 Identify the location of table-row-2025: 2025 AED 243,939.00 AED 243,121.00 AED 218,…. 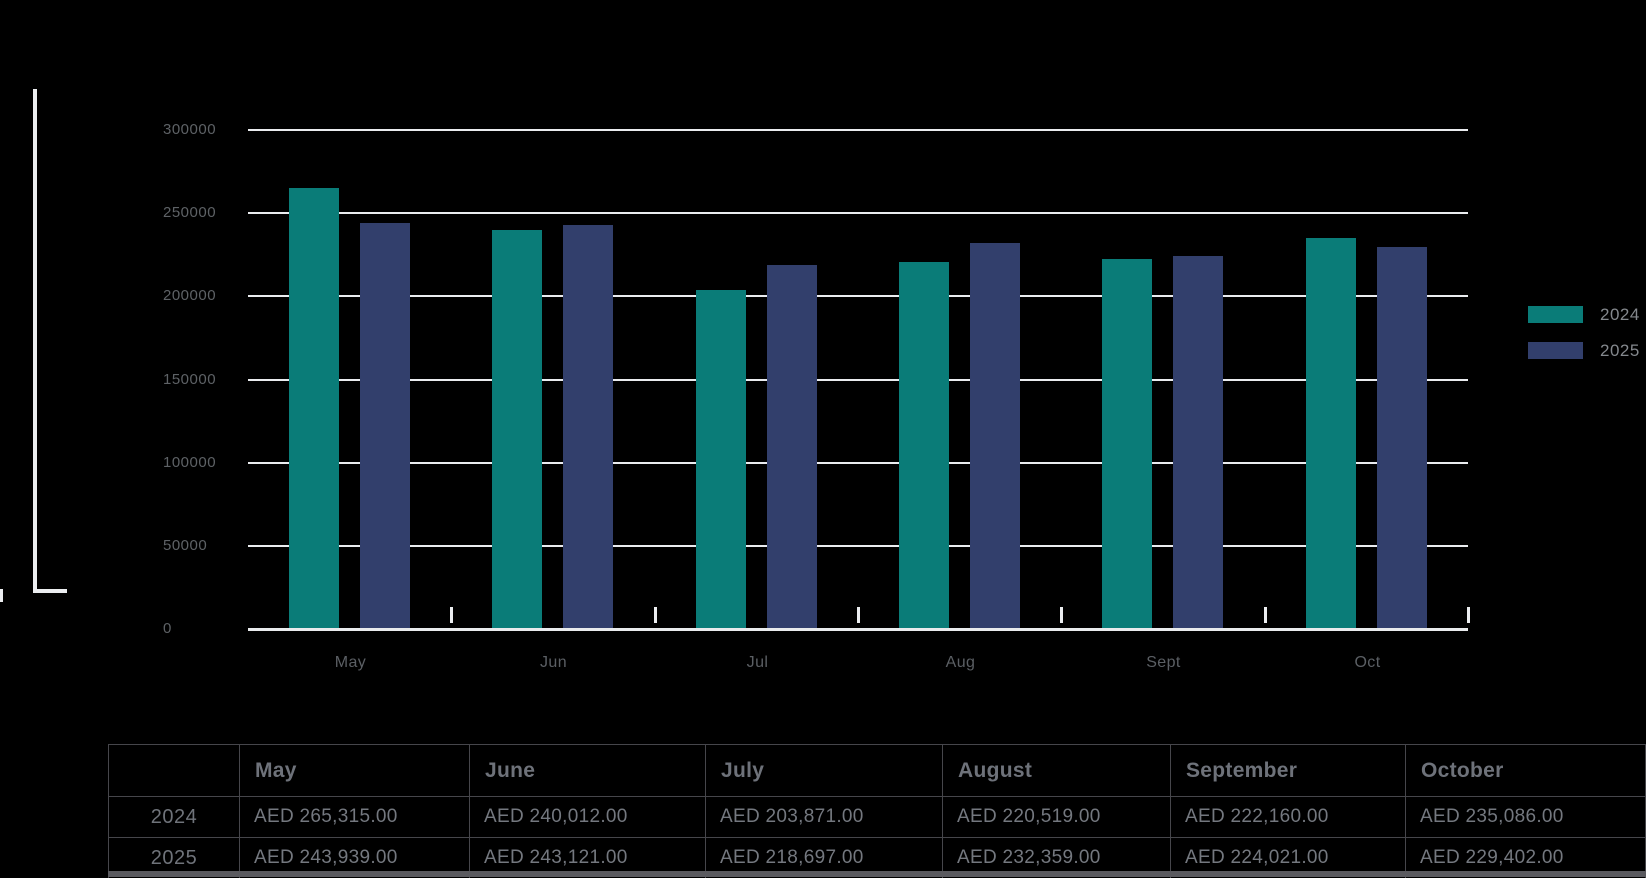
(877, 857).